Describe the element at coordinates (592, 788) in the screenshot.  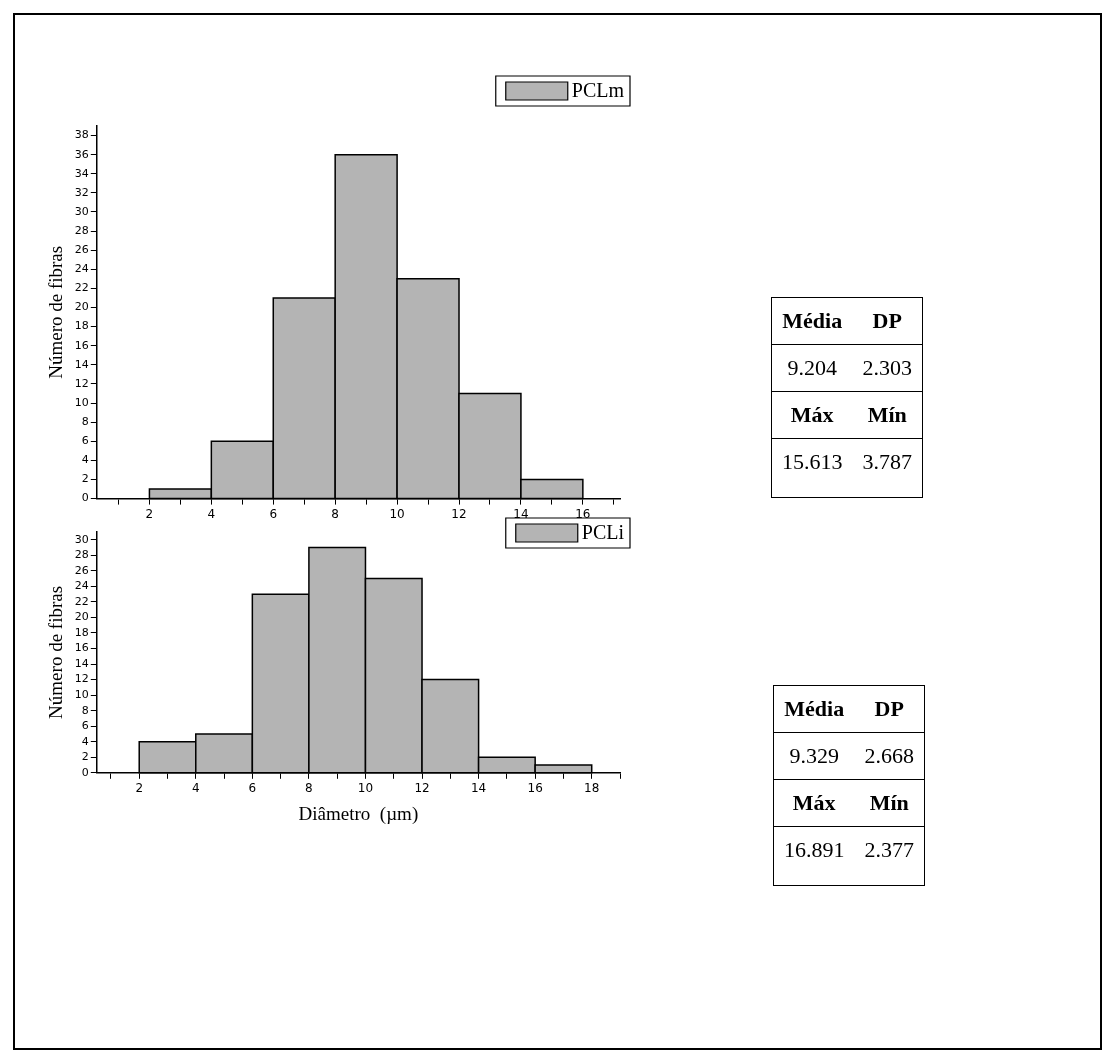
I see `x-tick-label: 18` at that location.